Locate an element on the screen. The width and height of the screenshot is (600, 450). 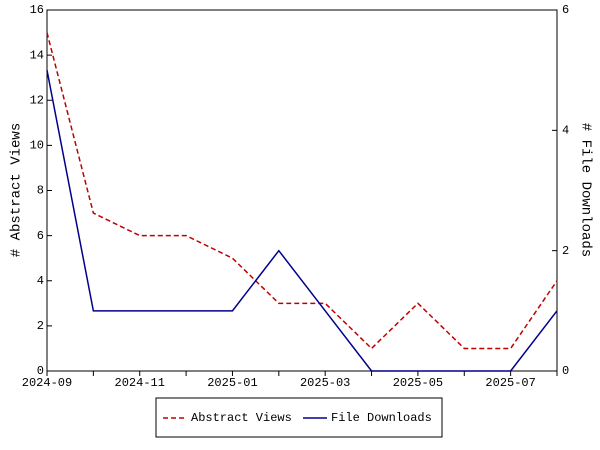
y-tick-label: 0 is located at coordinates (40, 371).